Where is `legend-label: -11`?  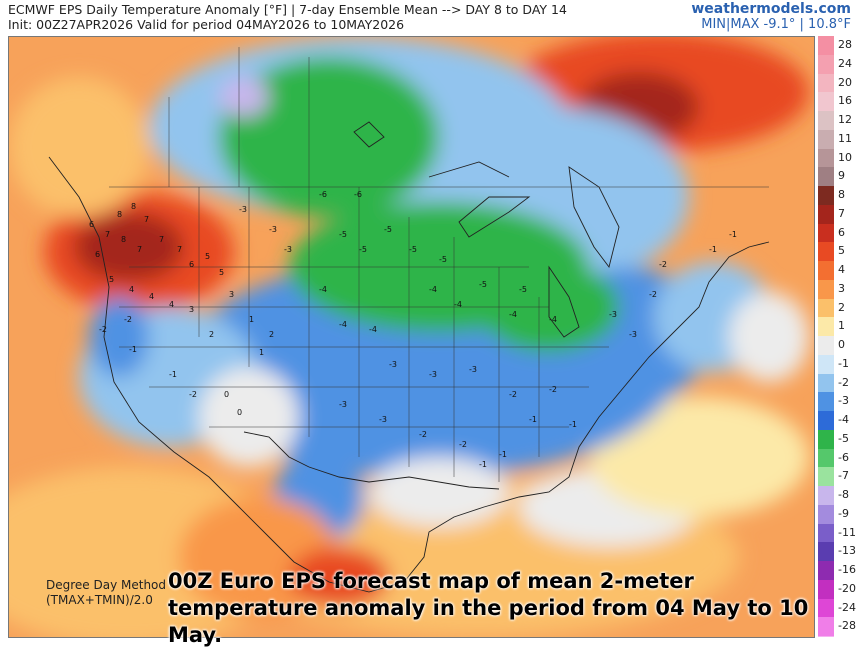
legend-label: -11 is located at coordinates (847, 532).